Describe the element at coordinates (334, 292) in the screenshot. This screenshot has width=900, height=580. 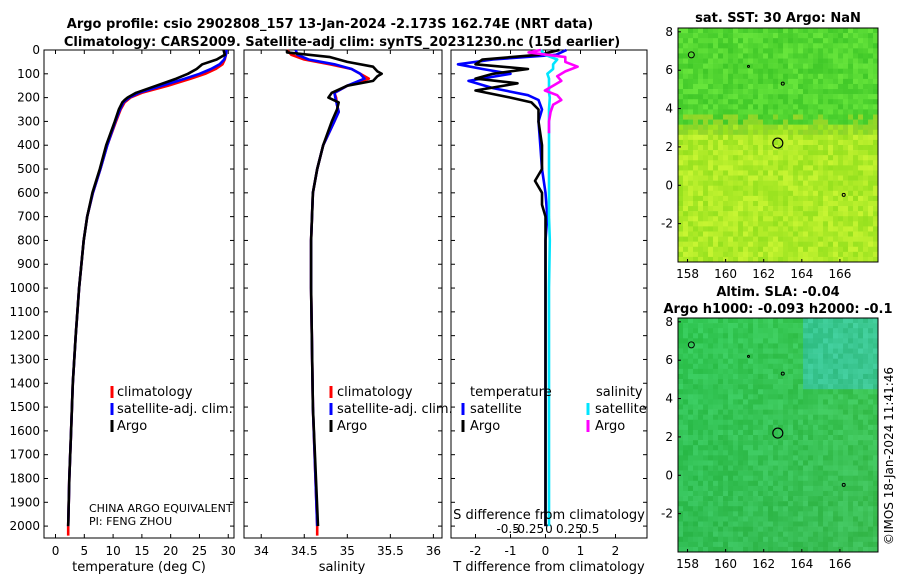
I see `salinity-lines` at that location.